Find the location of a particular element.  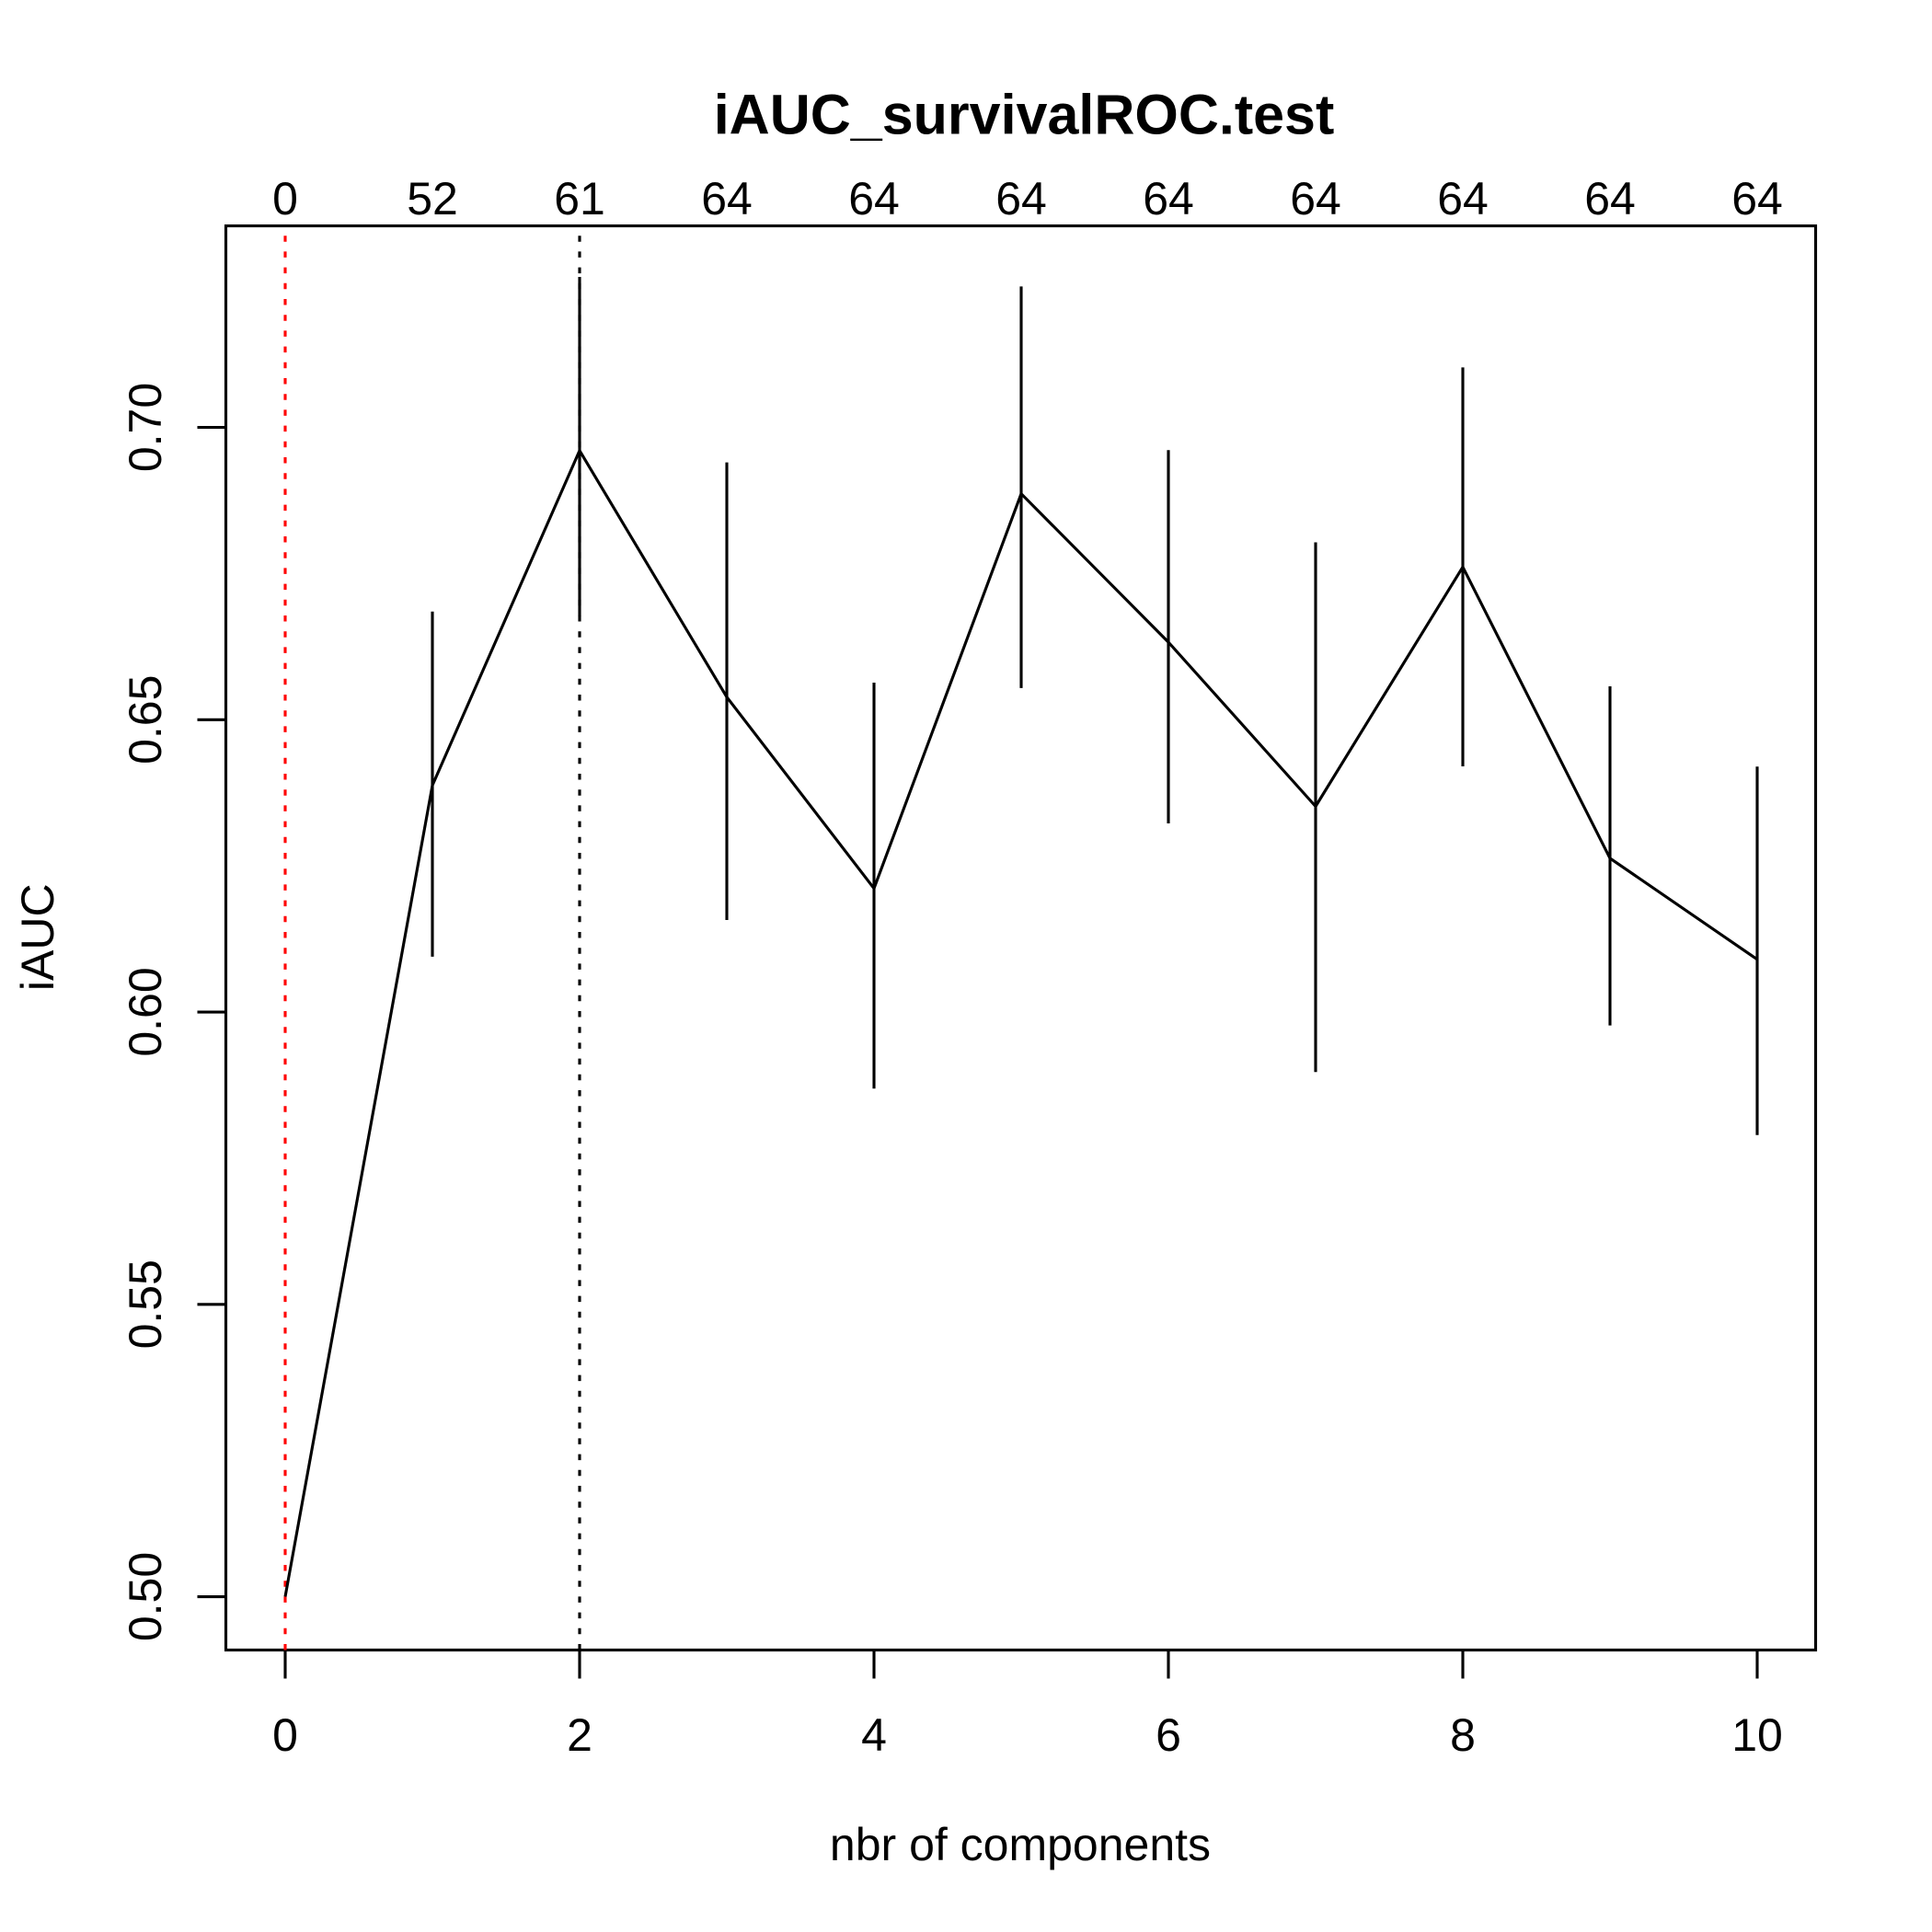

svg-text: 8 is located at coordinates (1463, 1735).